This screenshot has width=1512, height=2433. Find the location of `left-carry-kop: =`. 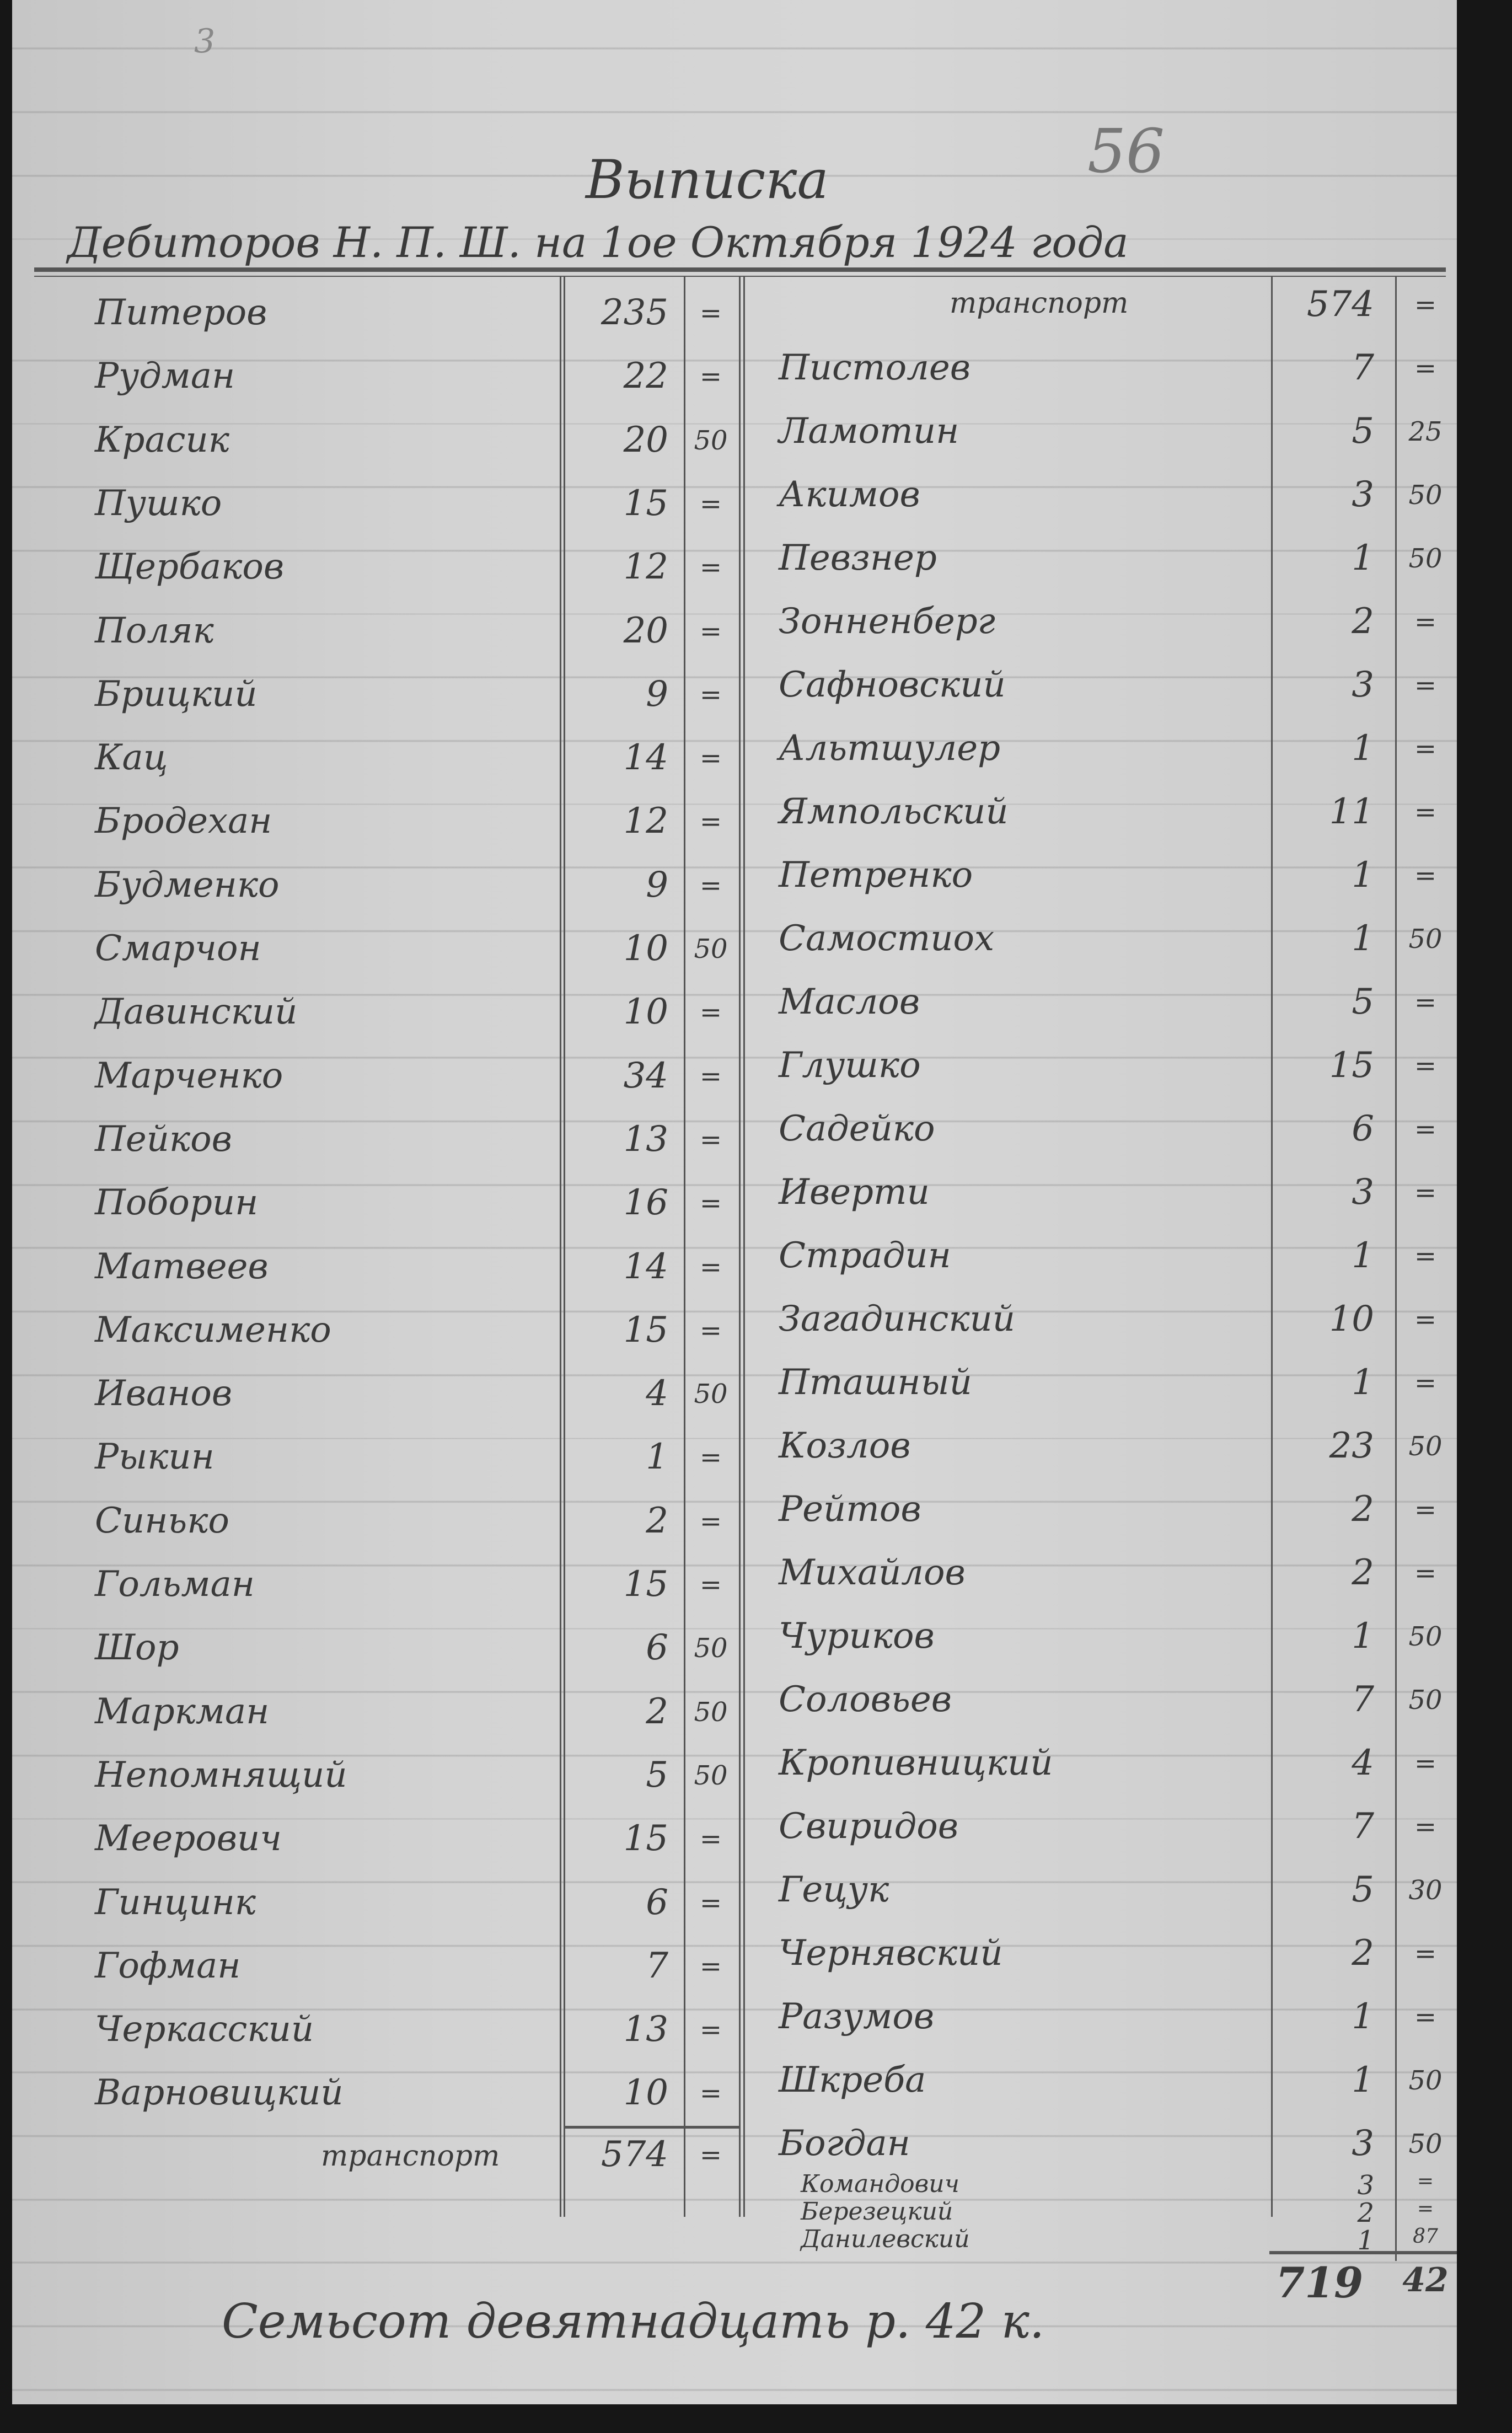

left-carry-kop: = is located at coordinates (710, 2155).